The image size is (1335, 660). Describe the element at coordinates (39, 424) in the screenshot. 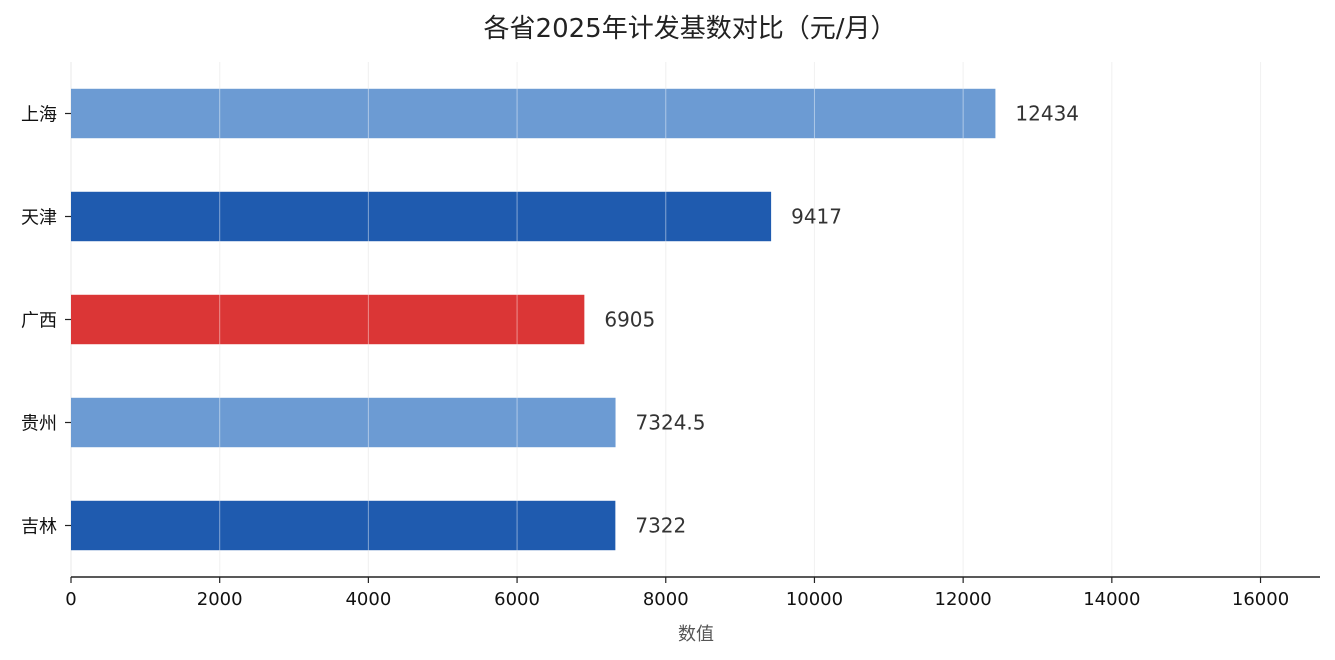

I see `category-label: 贵州` at that location.